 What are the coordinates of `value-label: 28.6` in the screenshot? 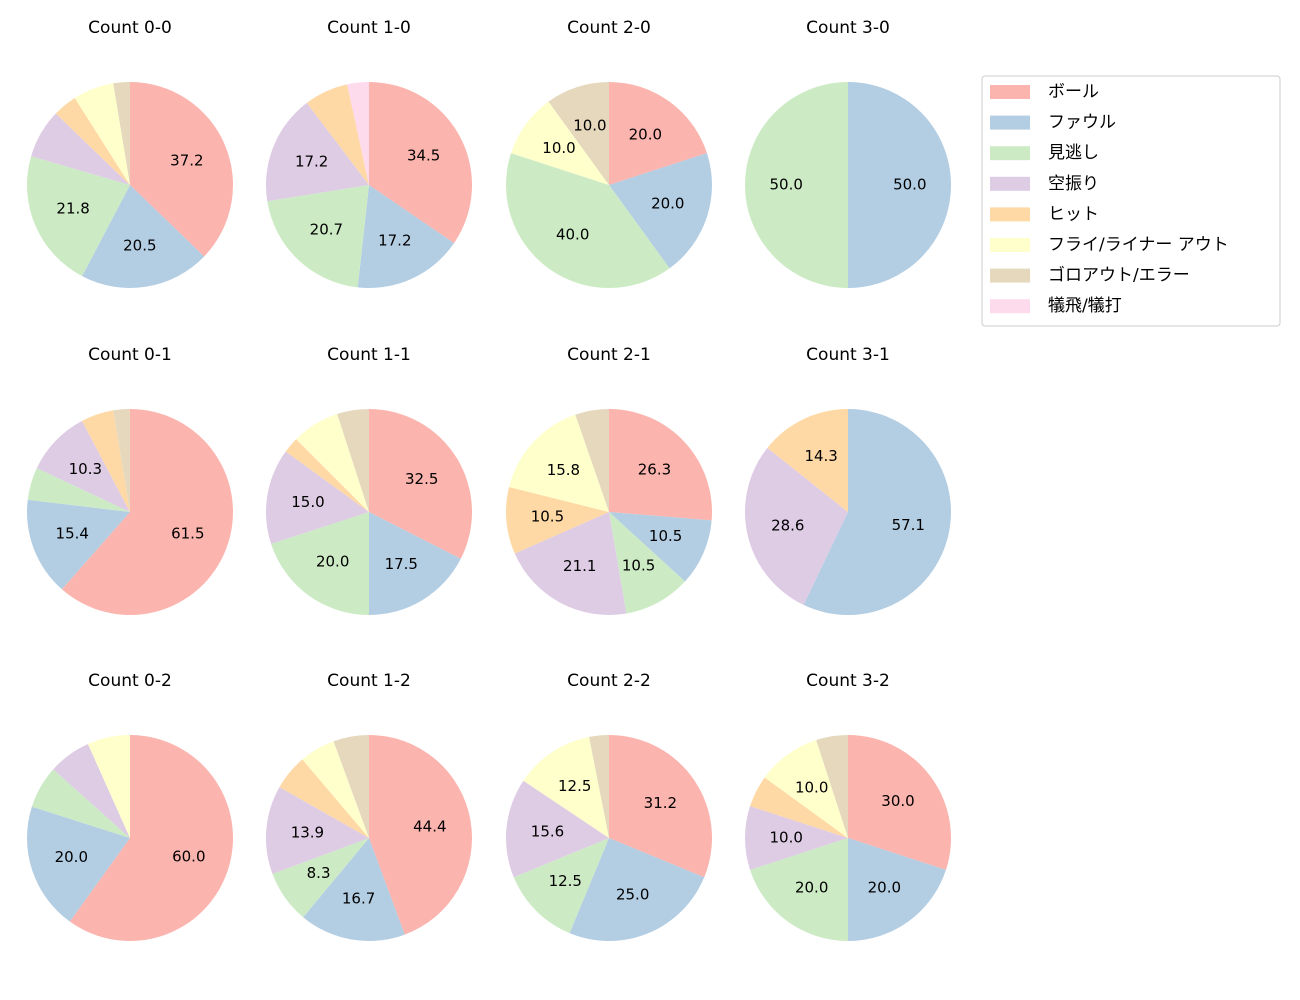 It's located at (787, 525).